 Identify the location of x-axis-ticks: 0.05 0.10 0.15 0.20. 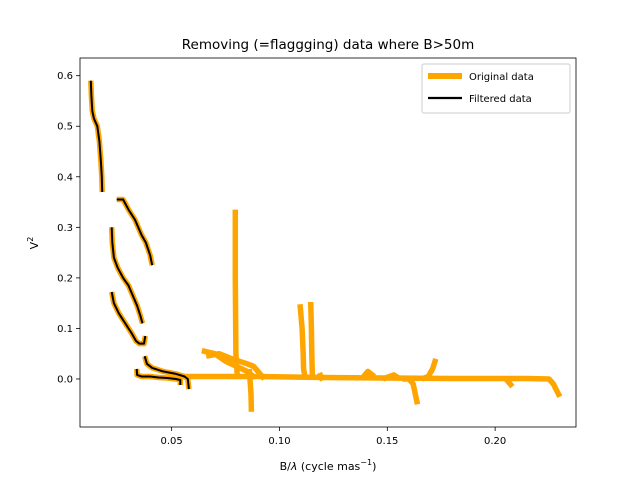
(333, 437).